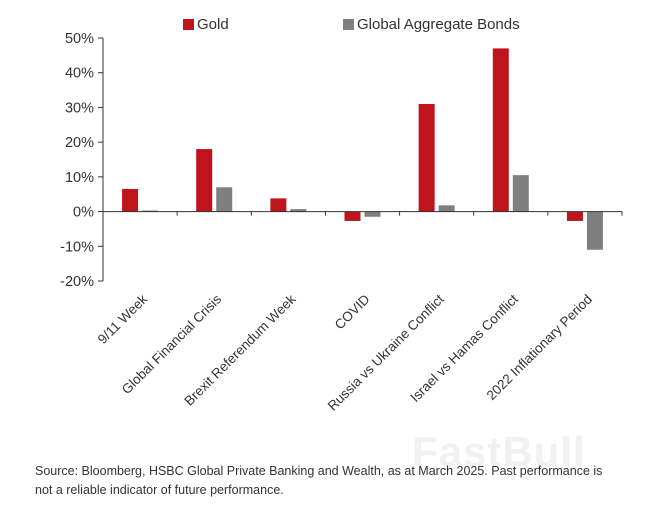  Describe the element at coordinates (79, 39) in the screenshot. I see `y-tick-label: 50%` at that location.